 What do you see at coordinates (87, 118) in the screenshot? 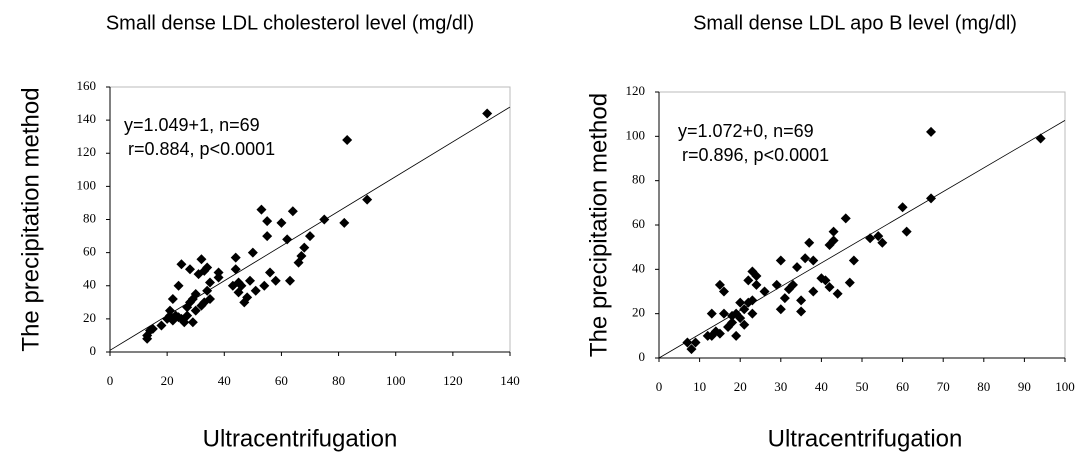
I see `y-tick-label: 140` at bounding box center [87, 118].